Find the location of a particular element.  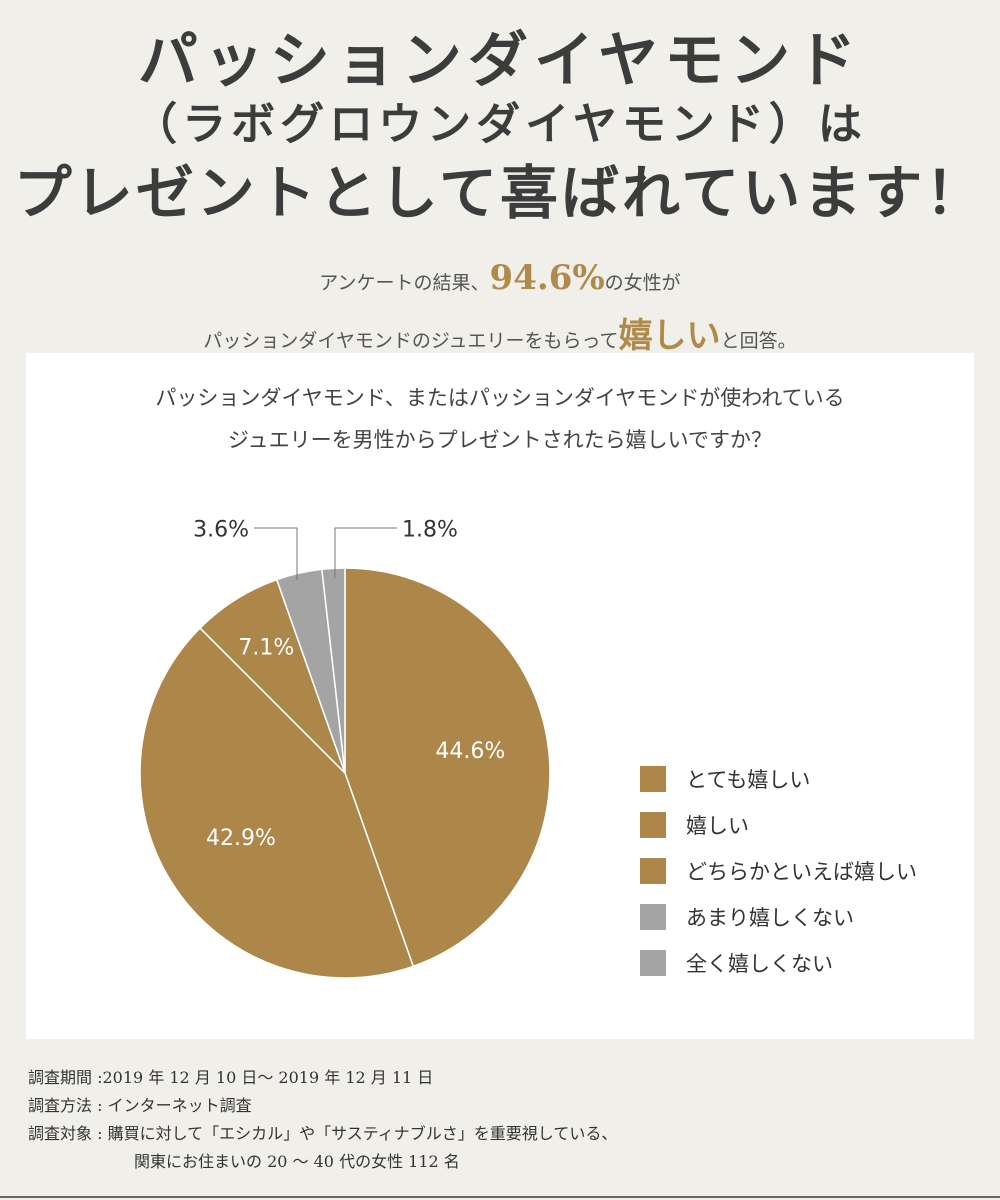

lead-line-2: パッションダイヤモンドのジュエリーをもらって嬉しいと回答。 is located at coordinates (500, 332).